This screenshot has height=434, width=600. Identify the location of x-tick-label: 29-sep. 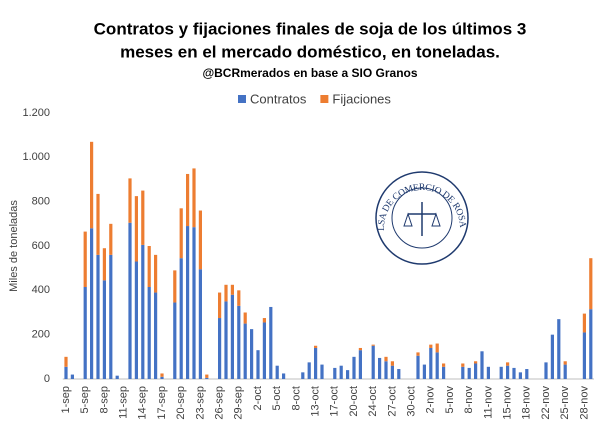
(239, 403).